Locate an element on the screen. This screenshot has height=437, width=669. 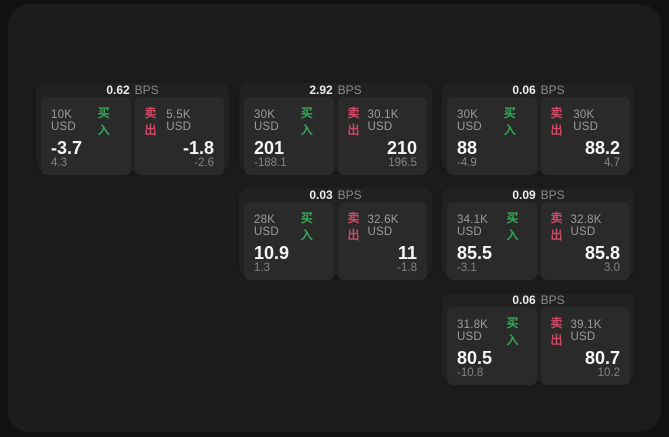
buy-price-tile: 28K USD 买入 10.9 1.3 is located at coordinates (289, 241).